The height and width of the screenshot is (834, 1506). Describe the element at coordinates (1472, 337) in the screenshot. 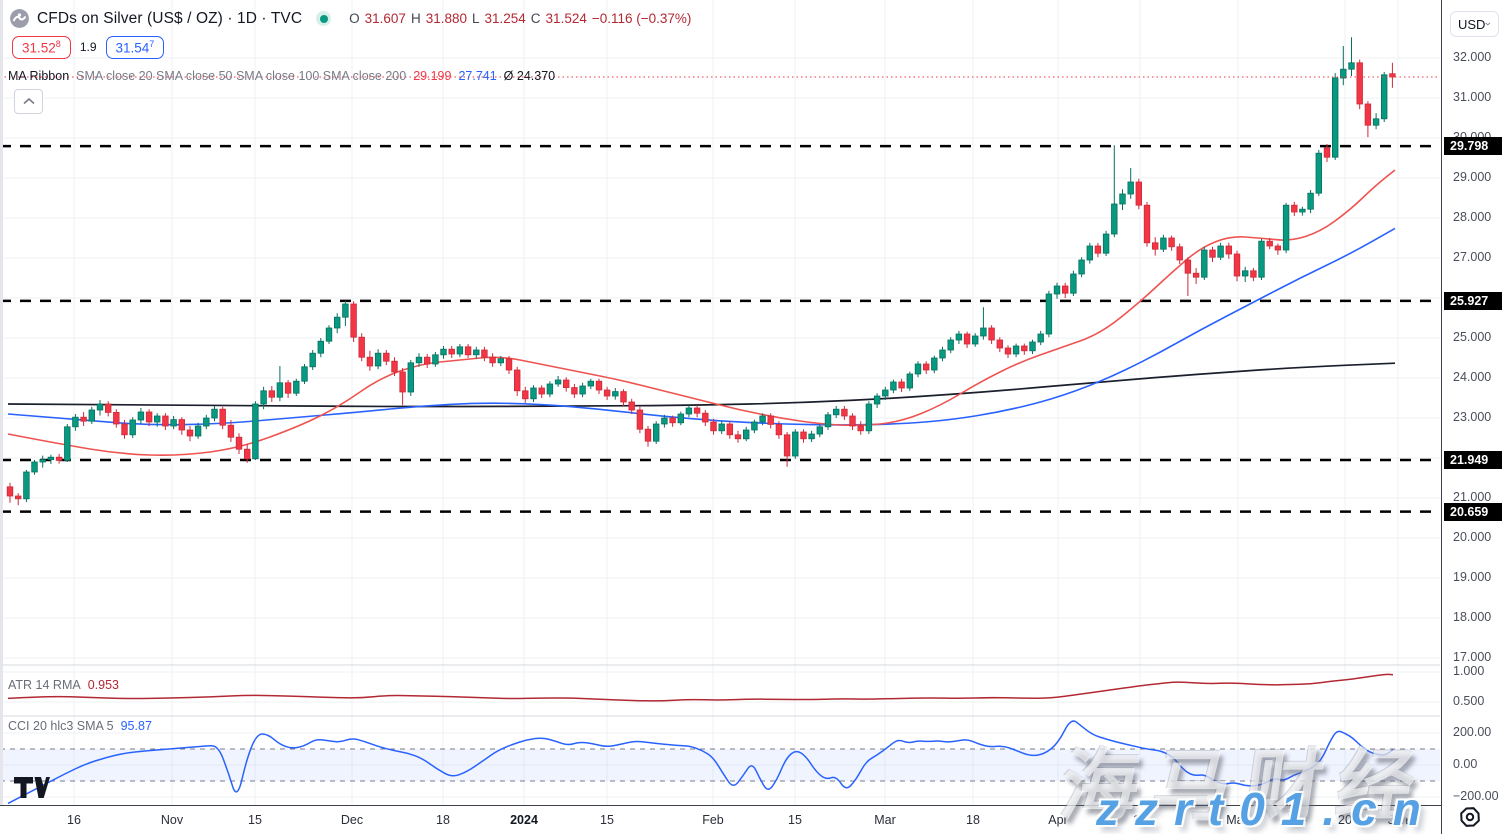

I see `price-axis-label: 25.000` at that location.